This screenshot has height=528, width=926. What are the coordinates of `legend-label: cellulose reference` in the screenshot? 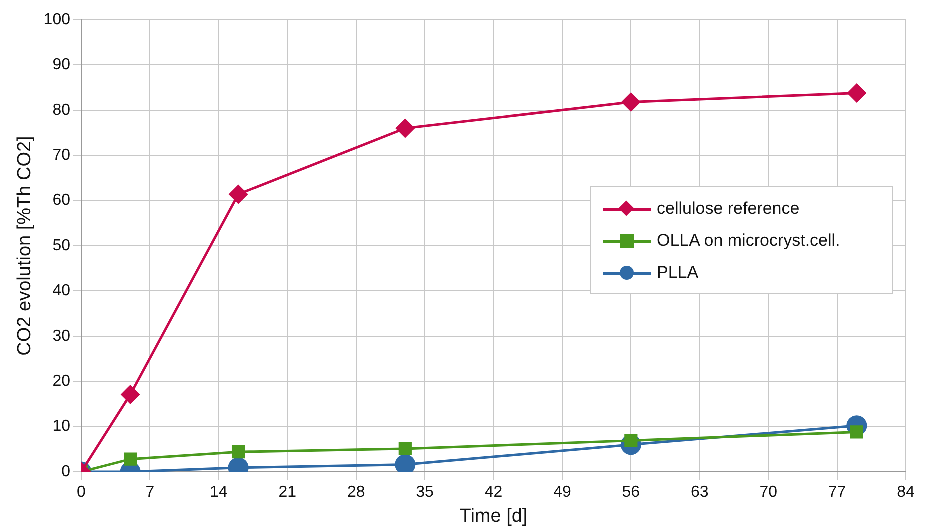 It's located at (728, 209).